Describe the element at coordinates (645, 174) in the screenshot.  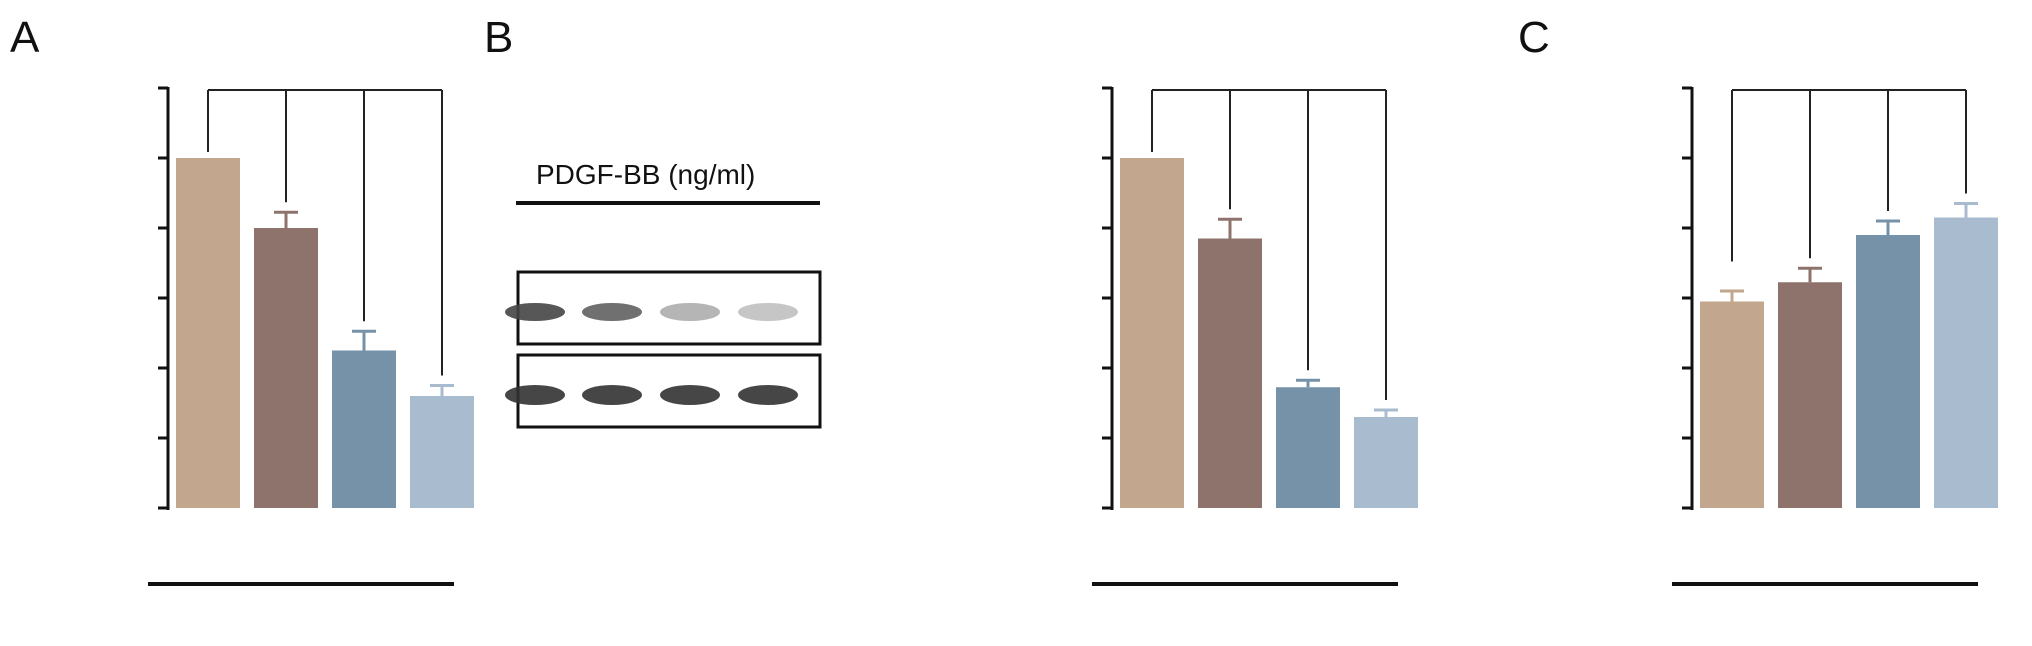
I see `blot-treatment-label: PDGF-BB (ng/ml)` at that location.